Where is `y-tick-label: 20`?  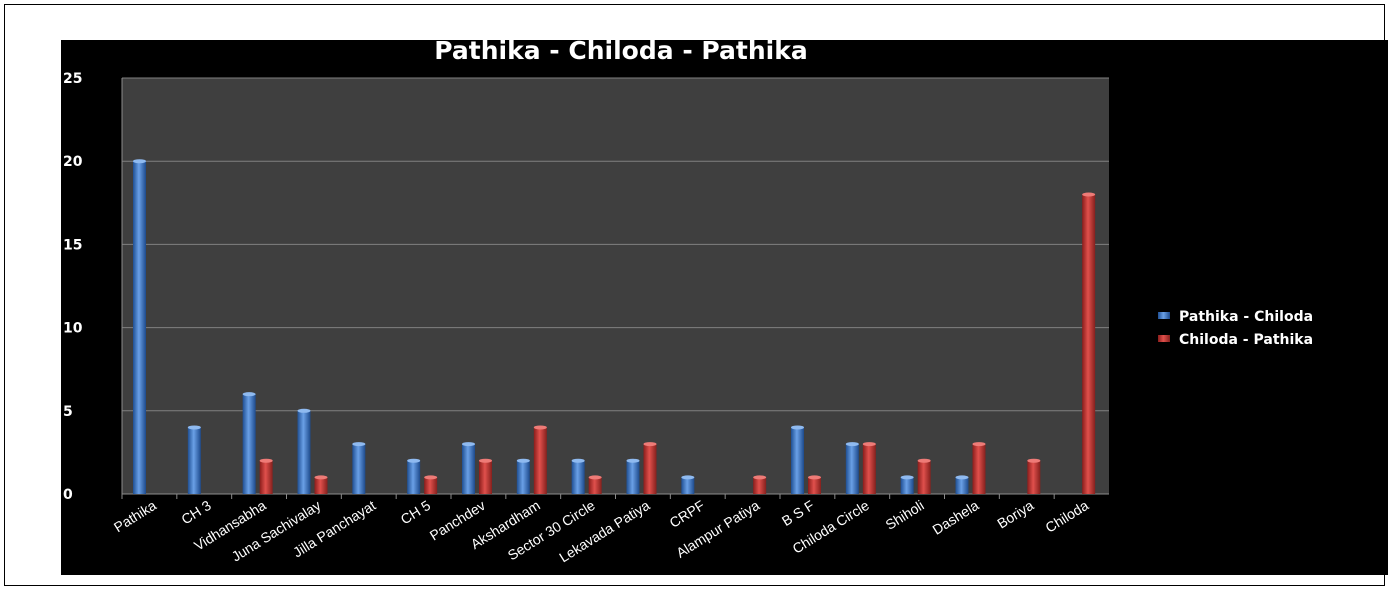 y-tick-label: 20 is located at coordinates (73, 162).